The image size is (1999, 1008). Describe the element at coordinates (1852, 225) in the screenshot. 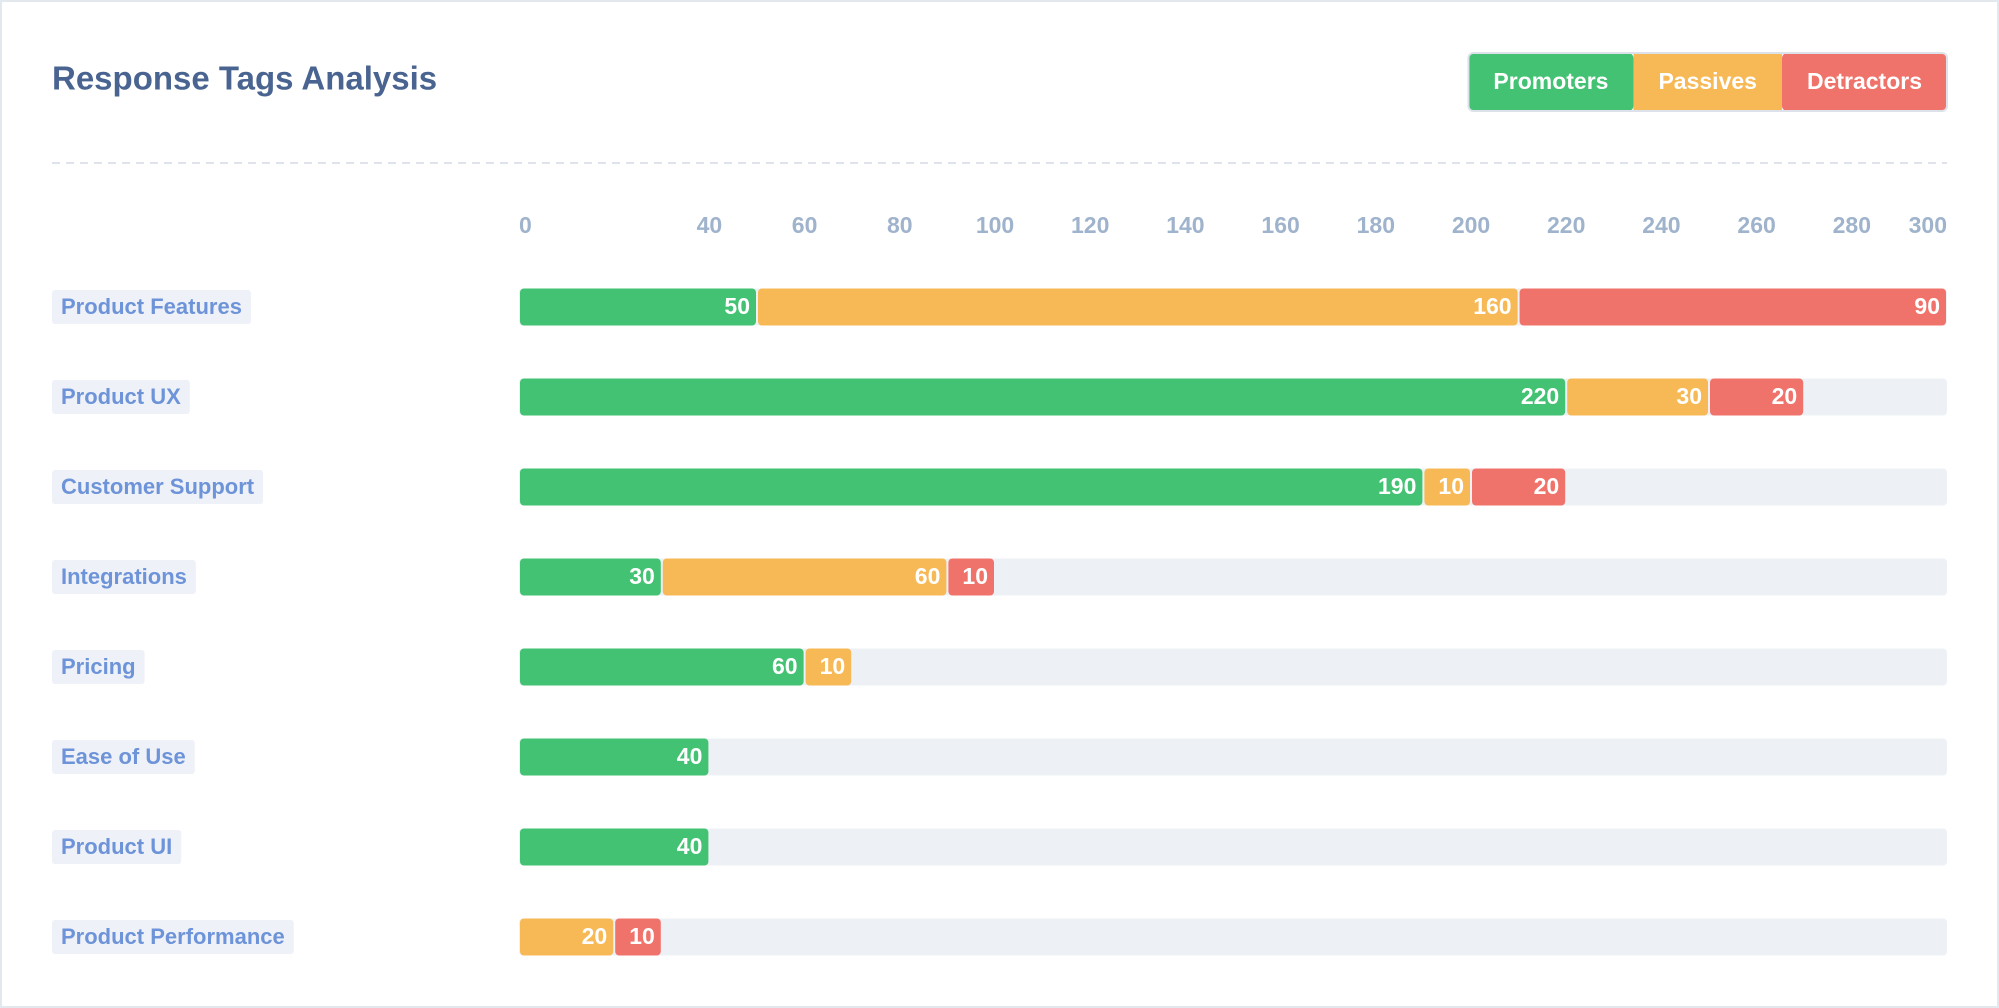

I see `x-tick-label: 280` at that location.